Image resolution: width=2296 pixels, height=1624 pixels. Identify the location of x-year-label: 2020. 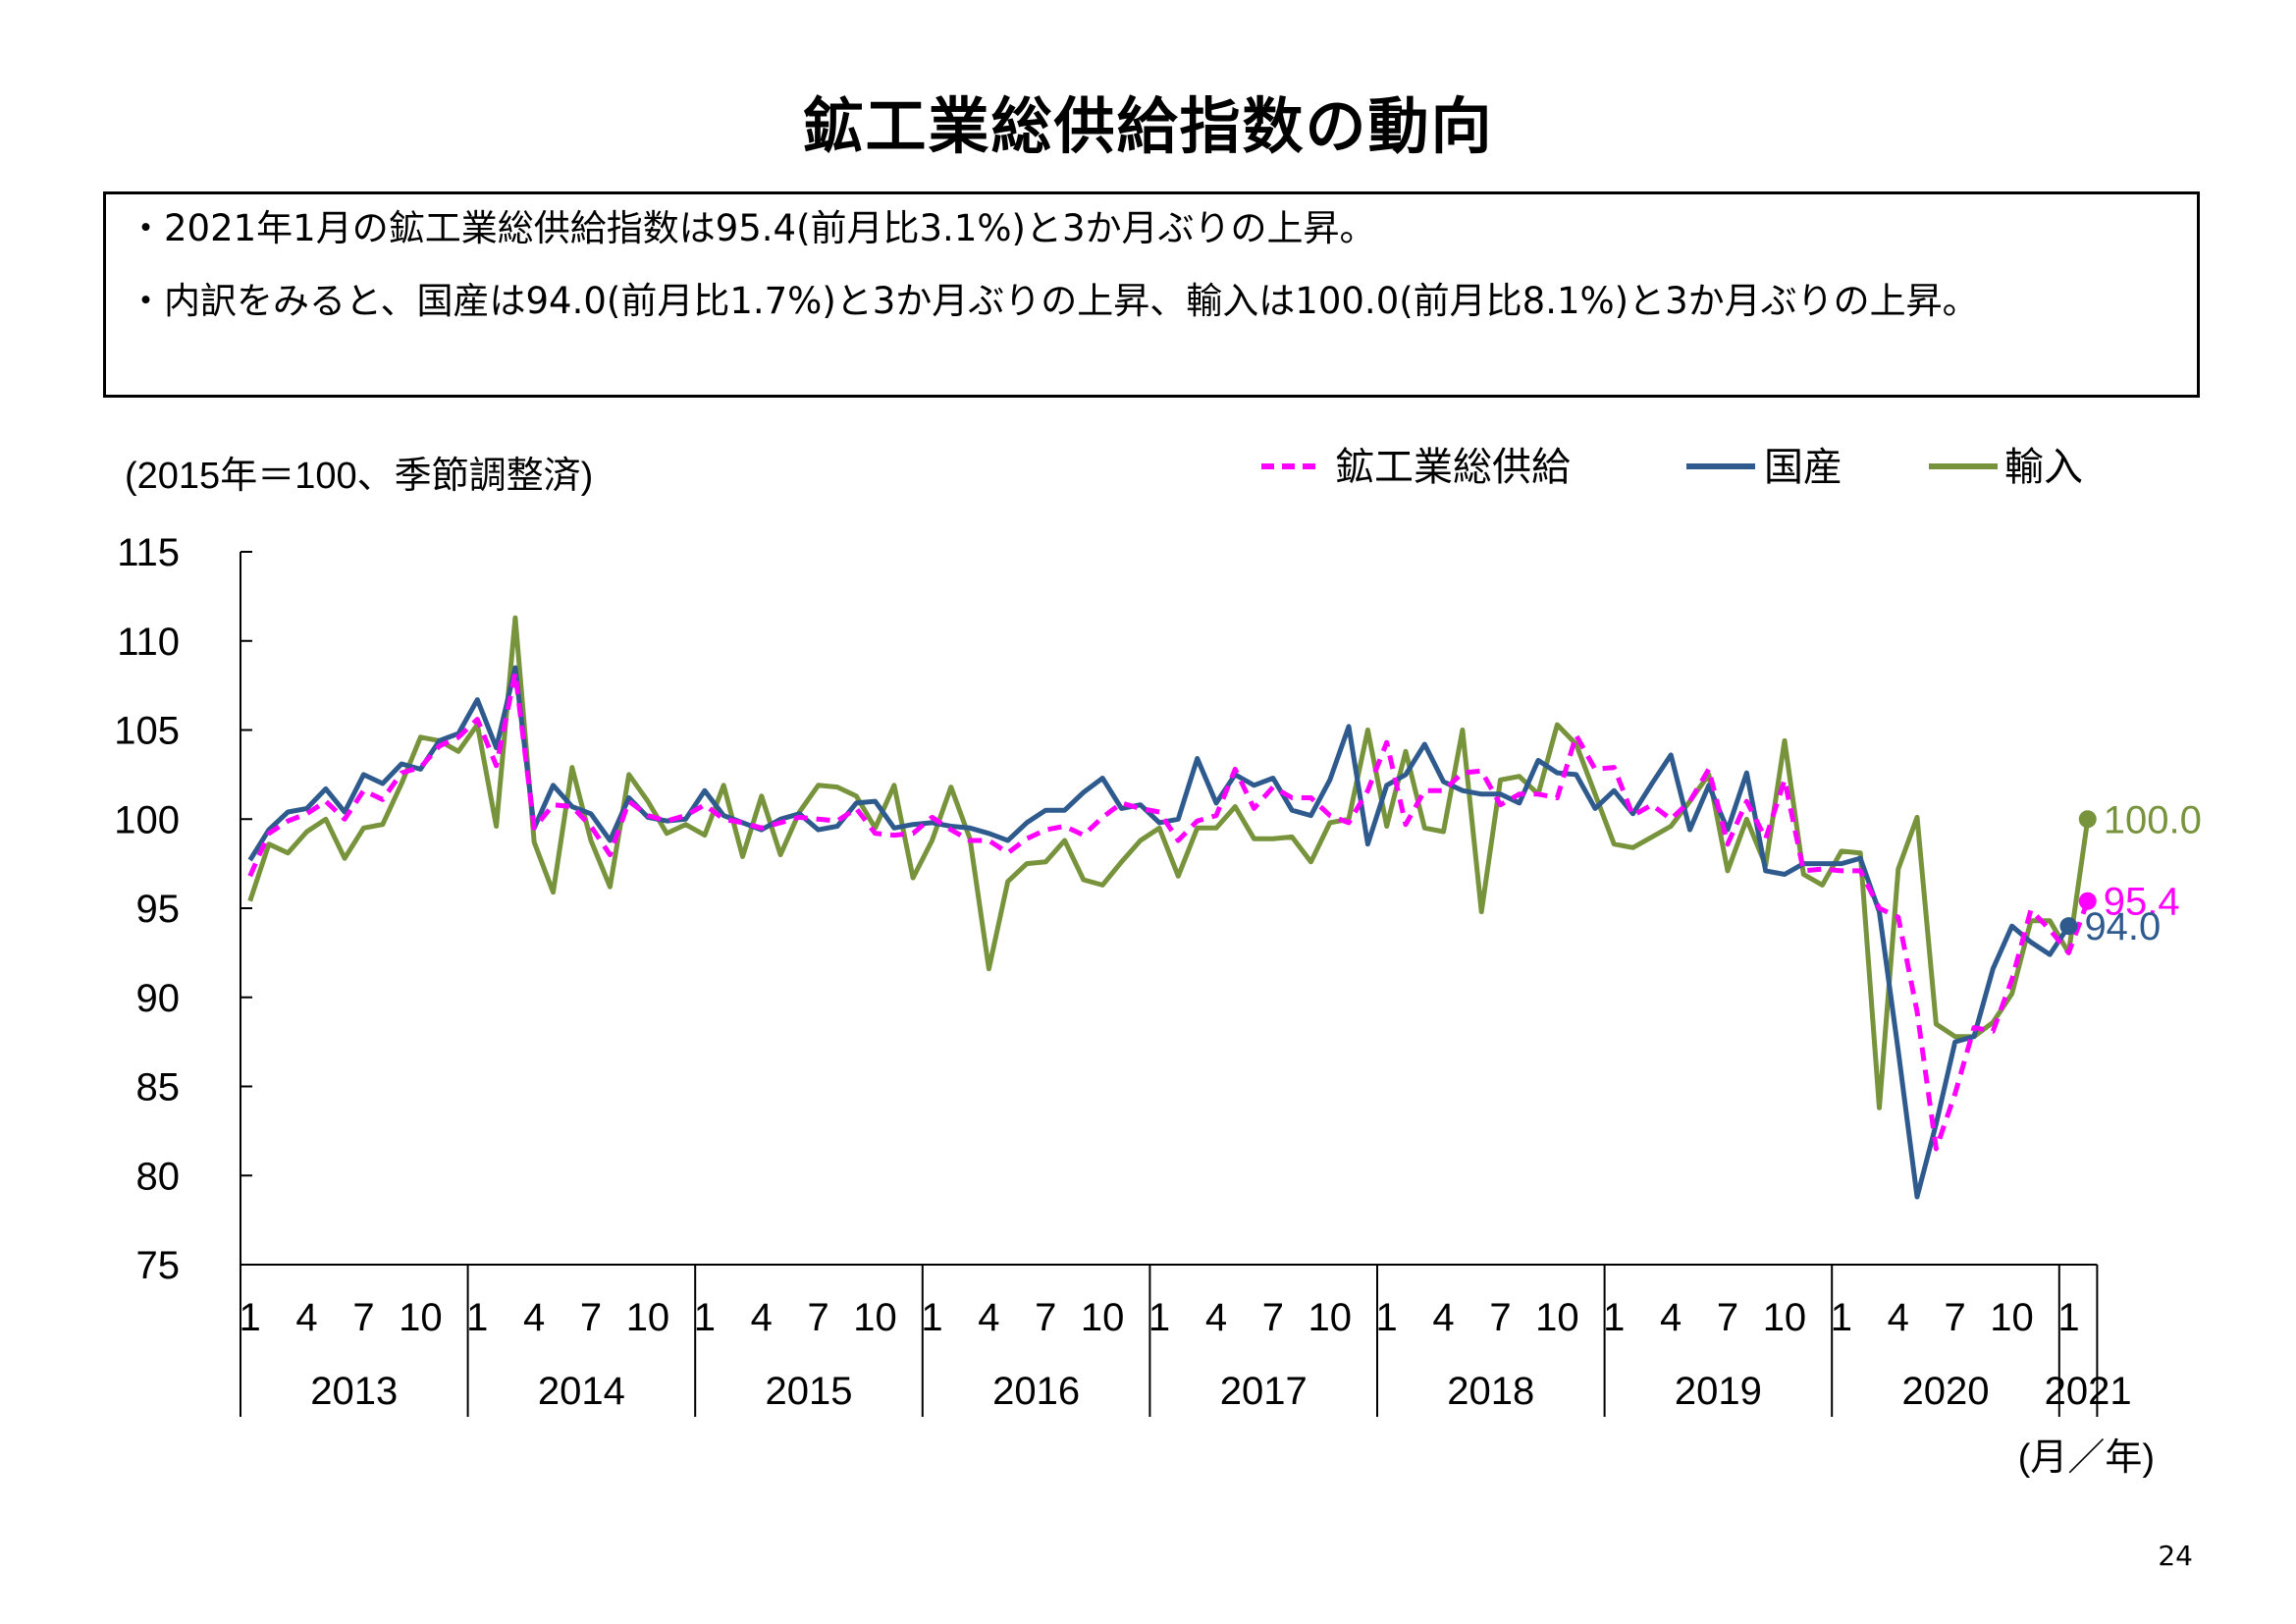
(1946, 1391).